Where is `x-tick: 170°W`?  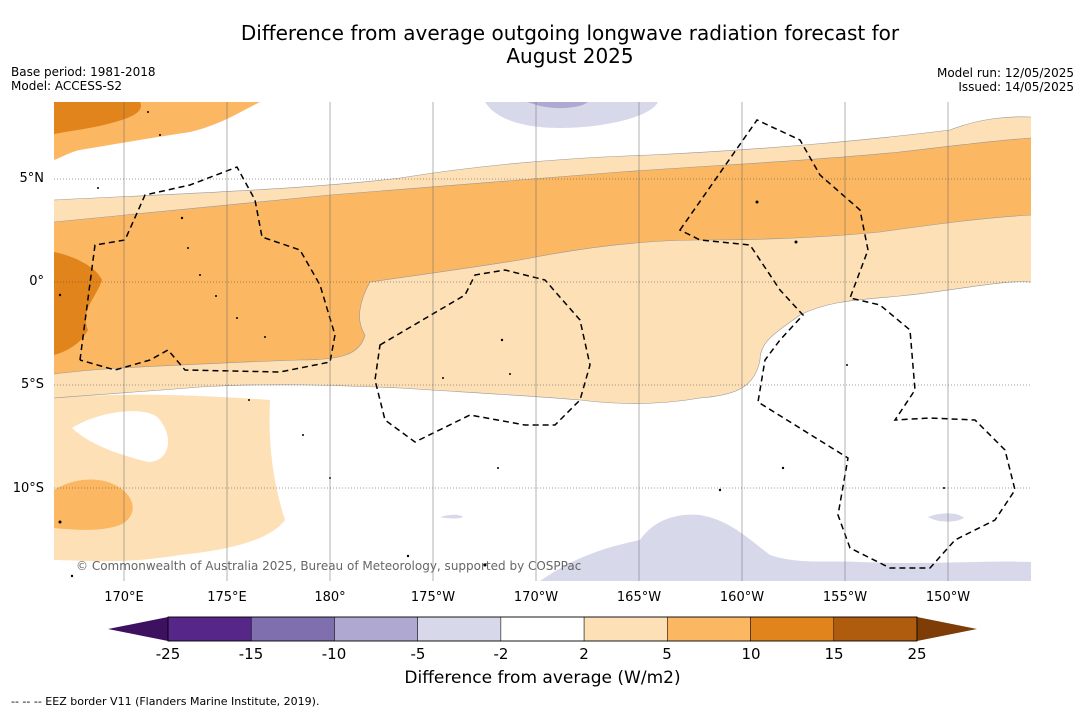 x-tick: 170°W is located at coordinates (536, 597).